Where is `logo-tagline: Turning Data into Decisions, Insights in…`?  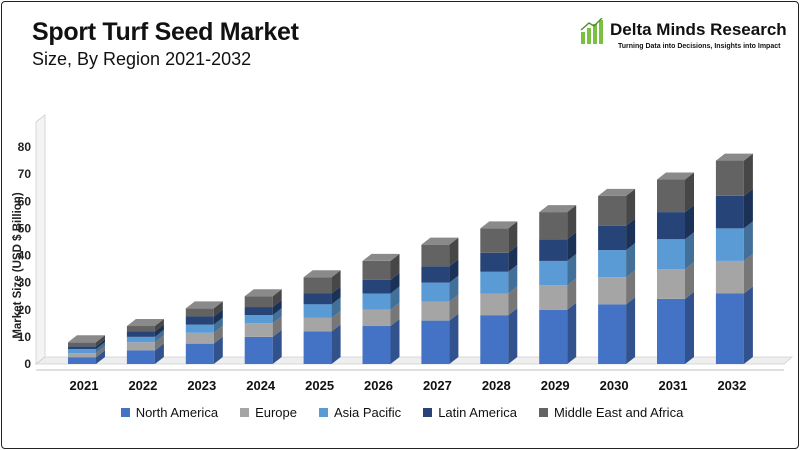
logo-tagline: Turning Data into Decisions, Insights in… is located at coordinates (699, 46).